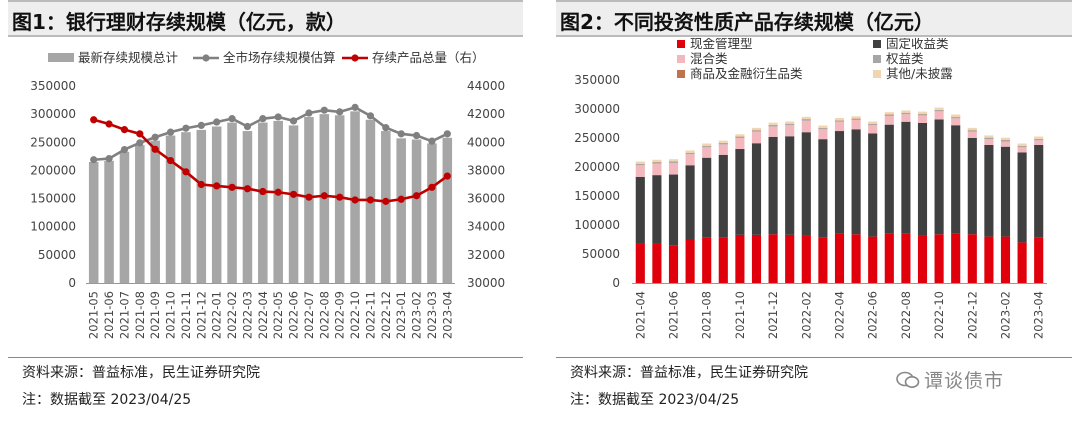  I want to click on x-tick-label: 2022-10, so click(939, 315).